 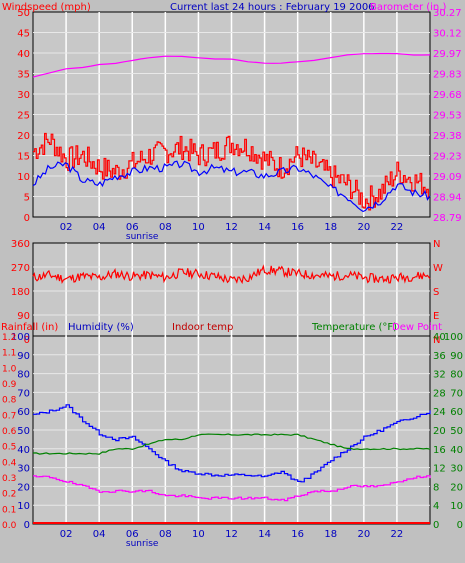 What do you see at coordinates (297, 534) in the screenshot?
I see `x-tick-label: 16` at bounding box center [297, 534].